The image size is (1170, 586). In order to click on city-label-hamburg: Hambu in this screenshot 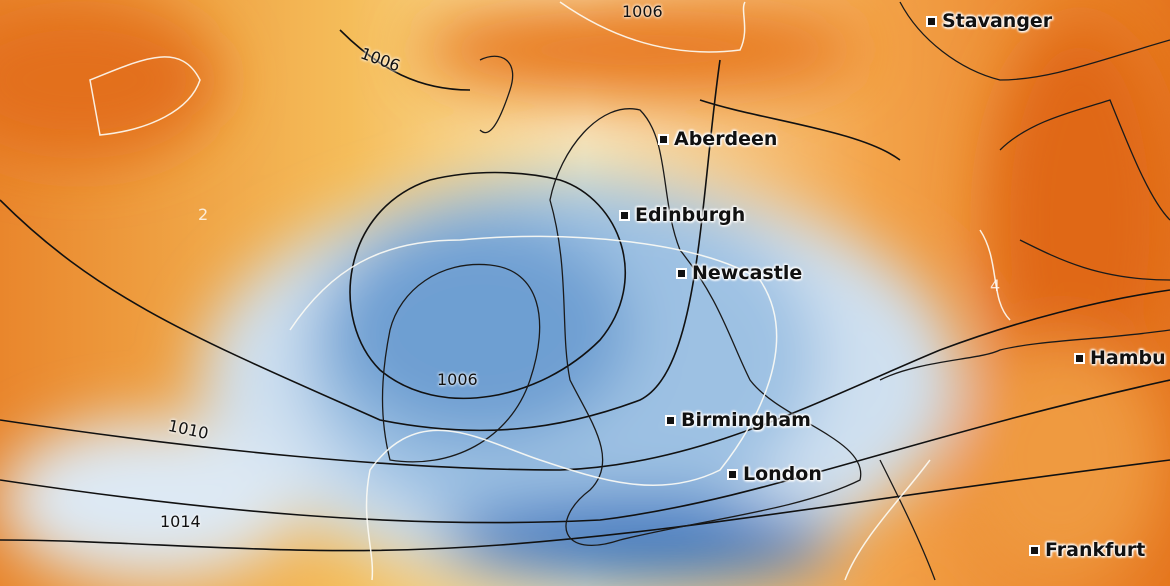, I will do `click(1121, 358)`.